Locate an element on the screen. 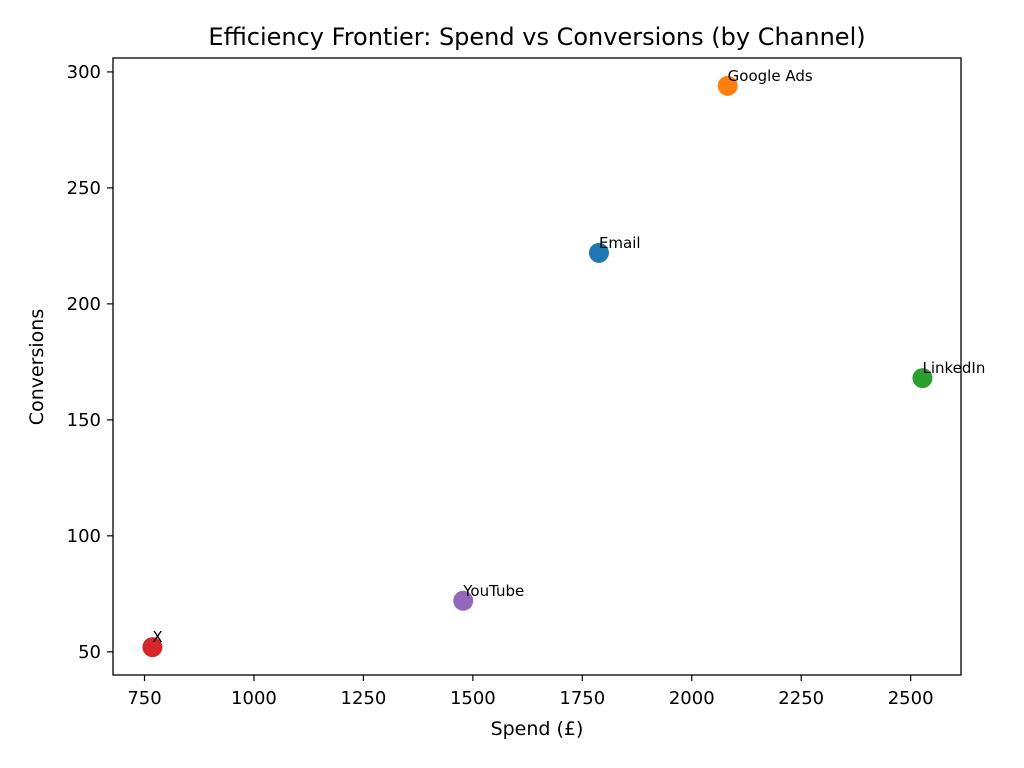  y-tick-label: 50 is located at coordinates (89, 652).